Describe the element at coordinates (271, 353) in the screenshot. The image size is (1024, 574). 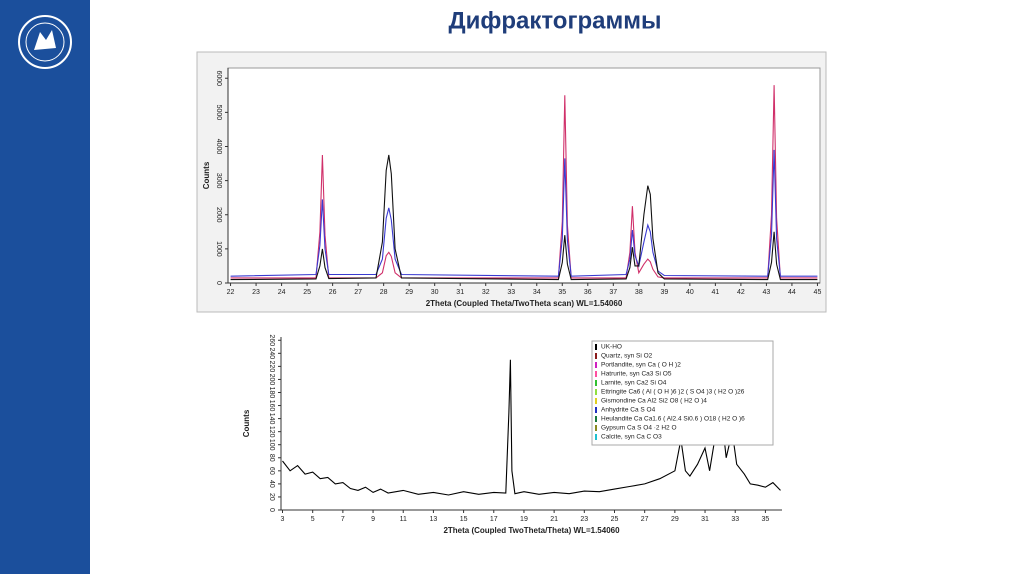
I see `y-tick-label: 240` at that location.